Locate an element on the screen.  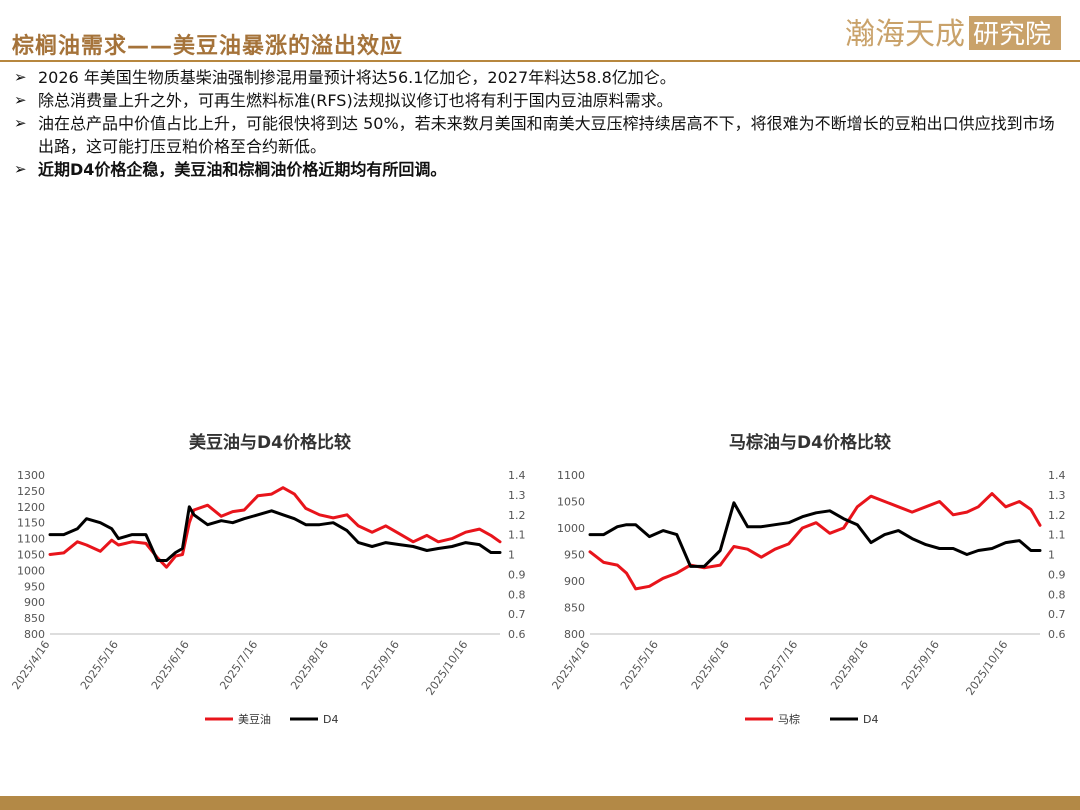
title-divider is located at coordinates (540, 61).